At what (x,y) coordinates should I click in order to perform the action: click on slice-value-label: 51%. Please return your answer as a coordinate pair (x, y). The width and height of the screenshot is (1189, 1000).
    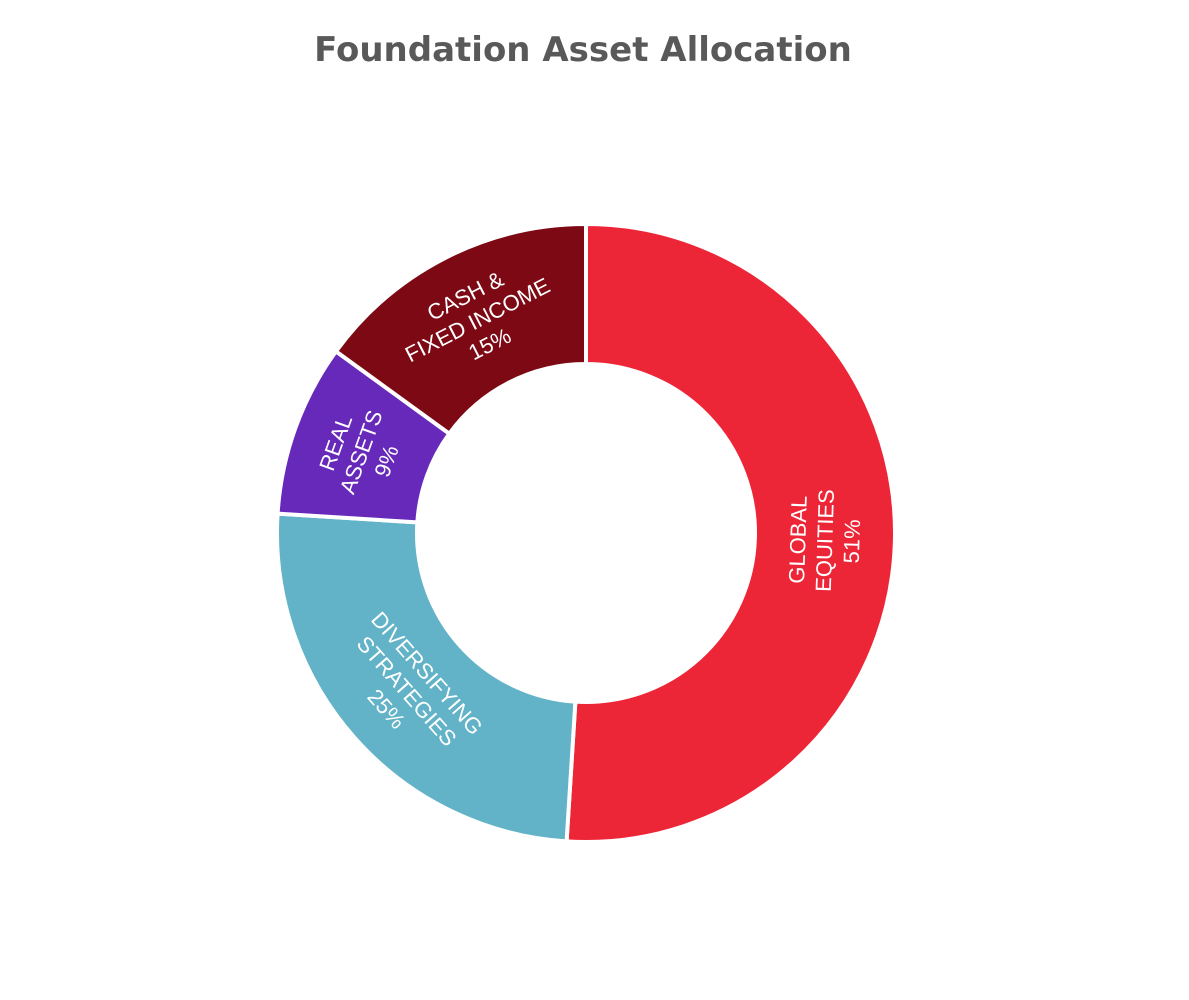
    Looking at the image, I should click on (852, 541).